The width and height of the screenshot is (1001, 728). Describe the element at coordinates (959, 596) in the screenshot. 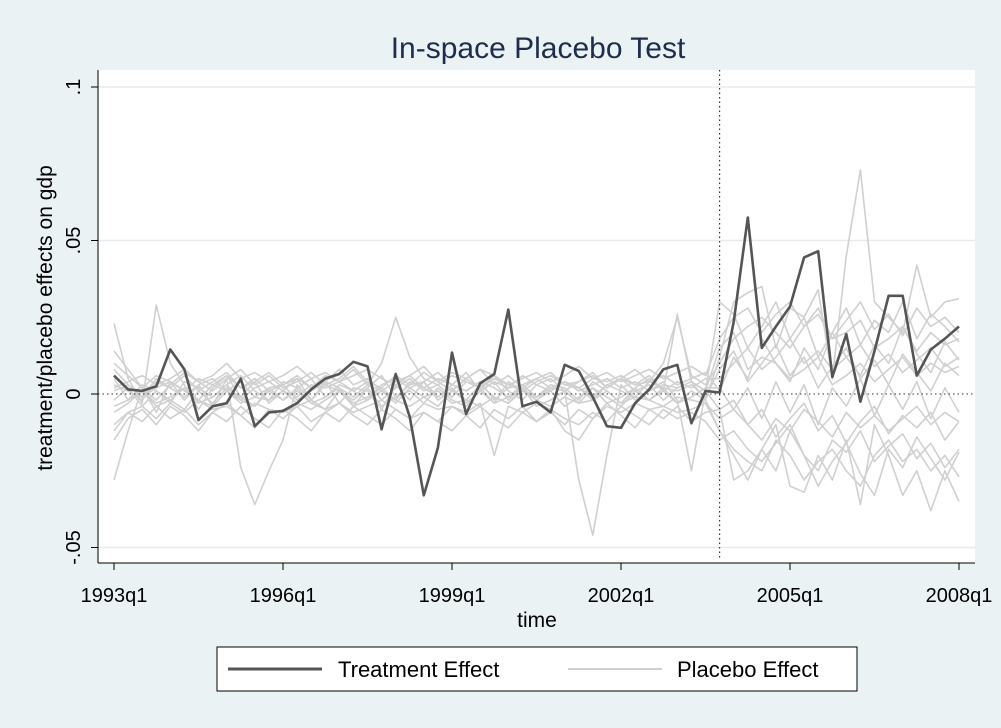

I see `x-tick-label: 2008q1` at that location.